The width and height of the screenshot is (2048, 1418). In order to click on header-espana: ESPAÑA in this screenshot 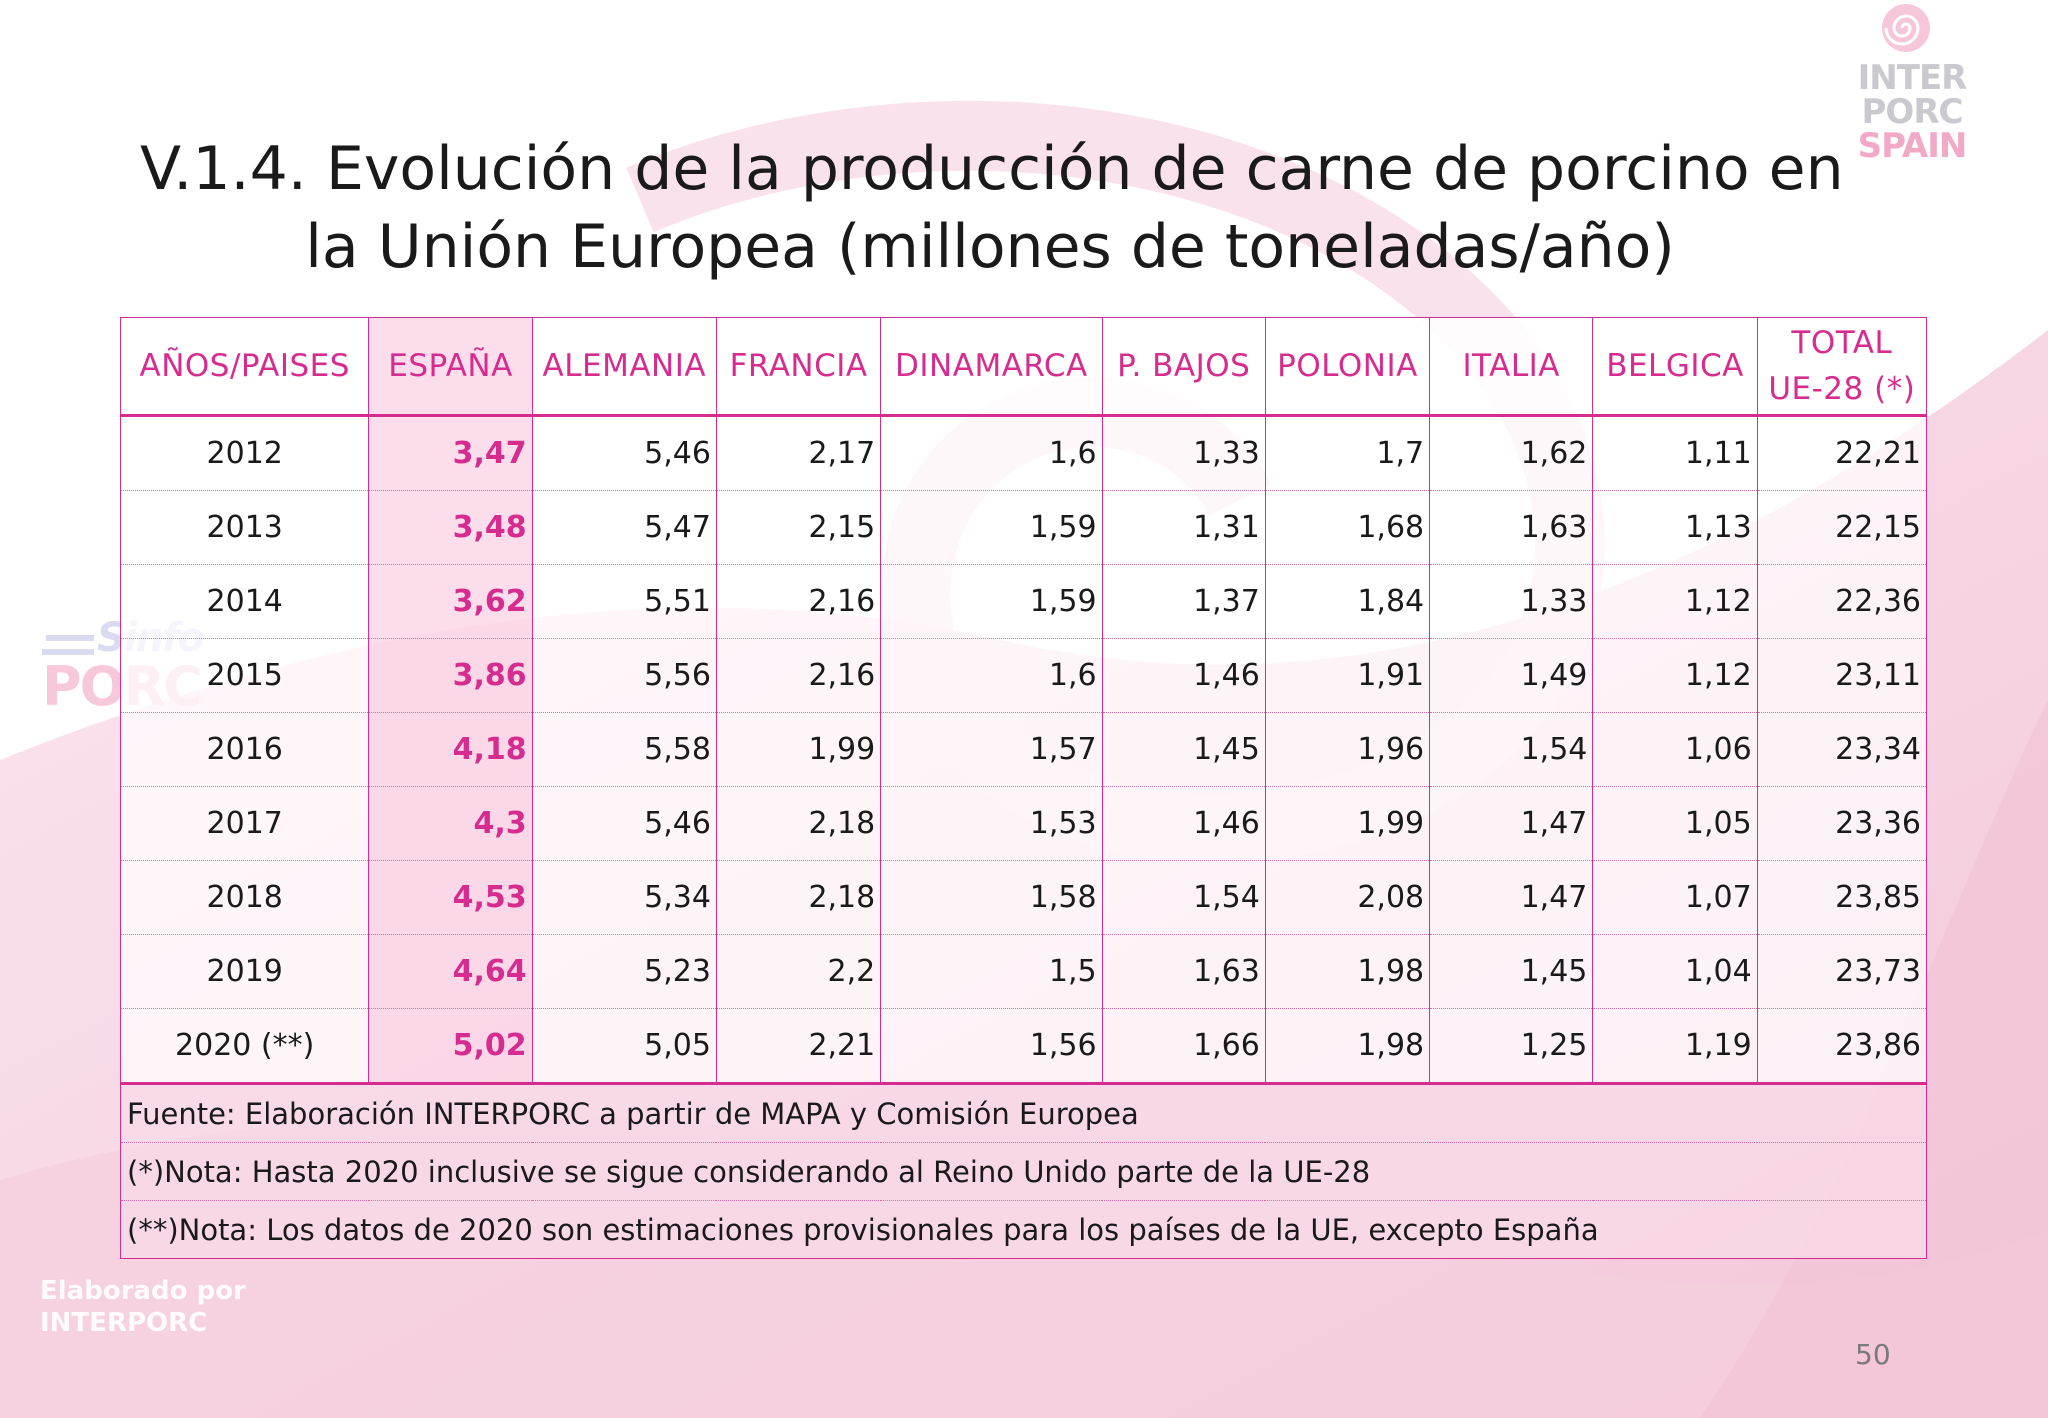, I will do `click(450, 367)`.